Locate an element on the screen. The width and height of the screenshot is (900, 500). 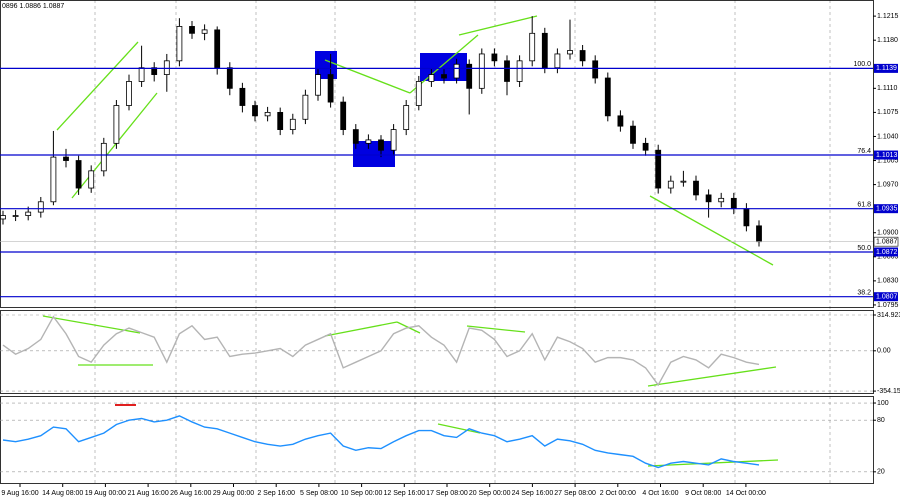
x-tick-label: 9 Oct 08:00 is located at coordinates (703, 493).